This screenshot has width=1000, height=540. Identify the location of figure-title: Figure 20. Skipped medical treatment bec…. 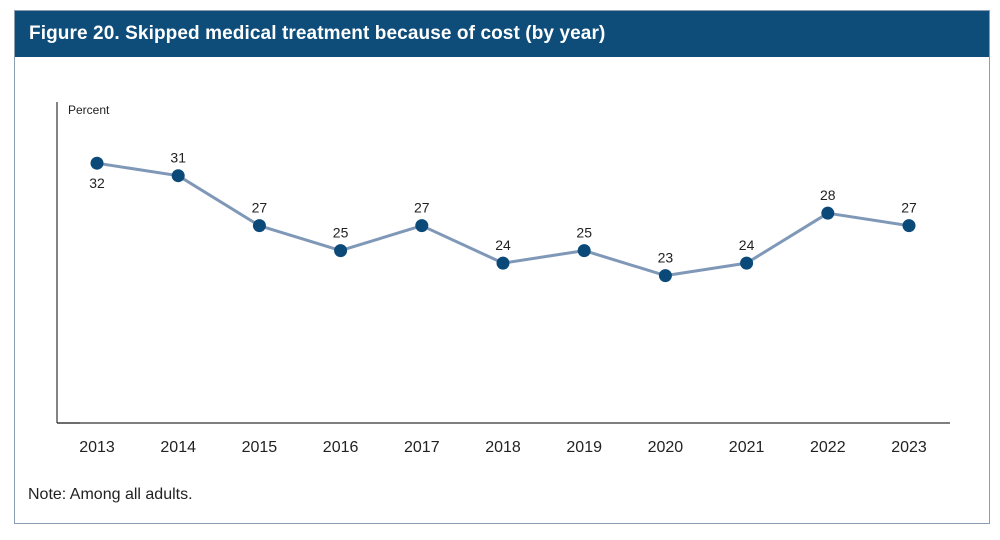
(317, 33).